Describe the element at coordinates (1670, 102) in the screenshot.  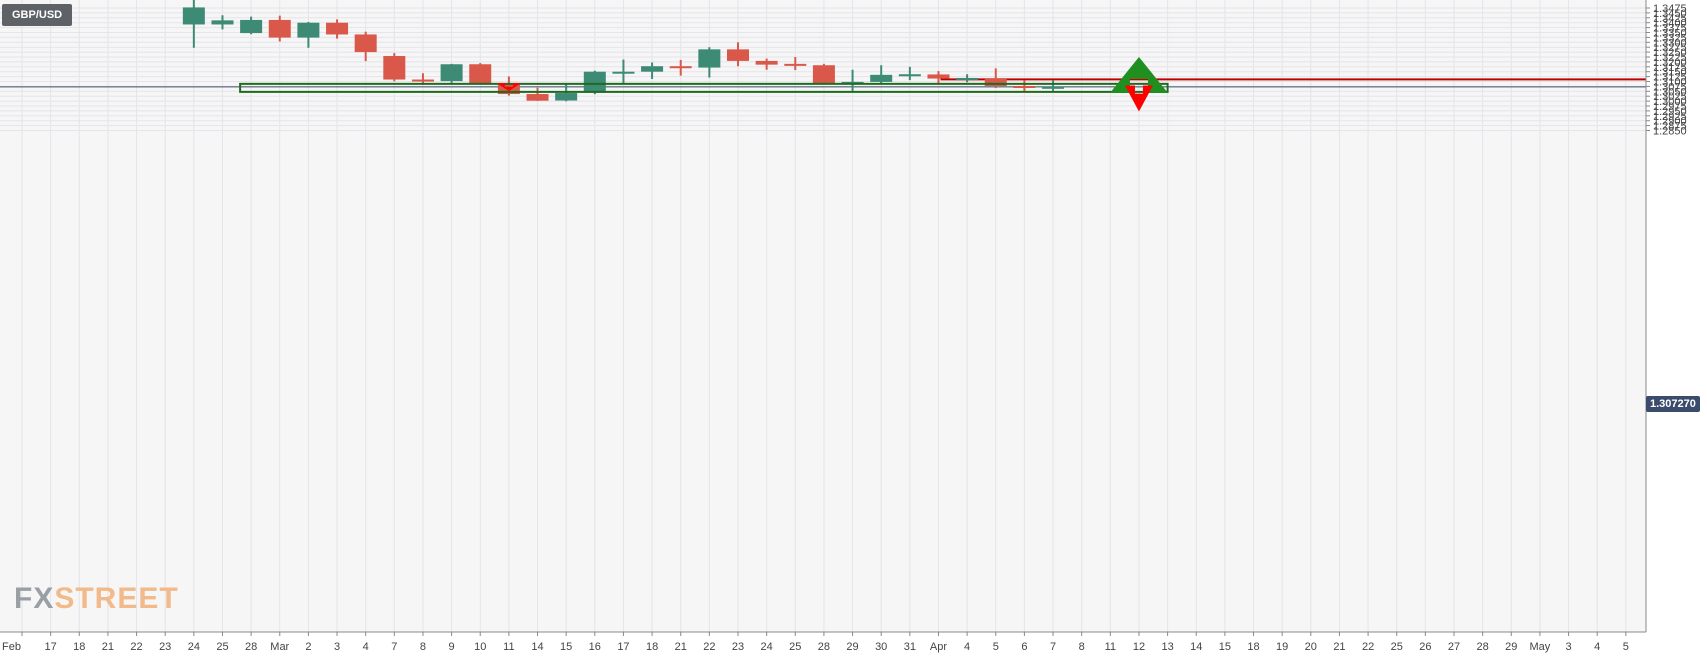
I see `y-tick-label: 1.3000` at that location.